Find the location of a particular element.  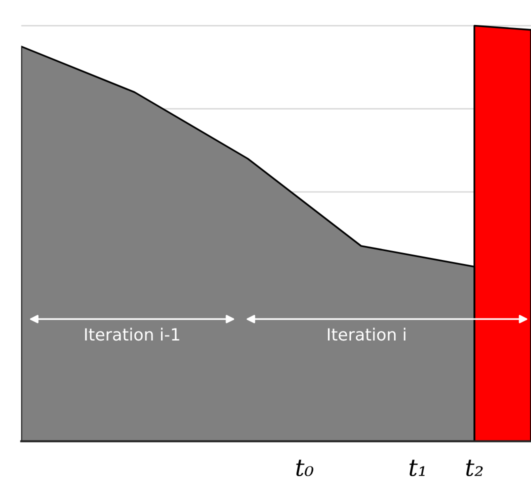

x-tick-label: t₀ is located at coordinates (305, 468).